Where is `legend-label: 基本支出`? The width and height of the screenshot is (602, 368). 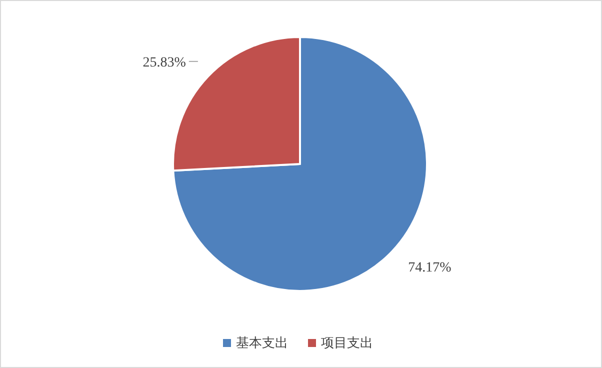 legend-label: 基本支出 is located at coordinates (262, 343).